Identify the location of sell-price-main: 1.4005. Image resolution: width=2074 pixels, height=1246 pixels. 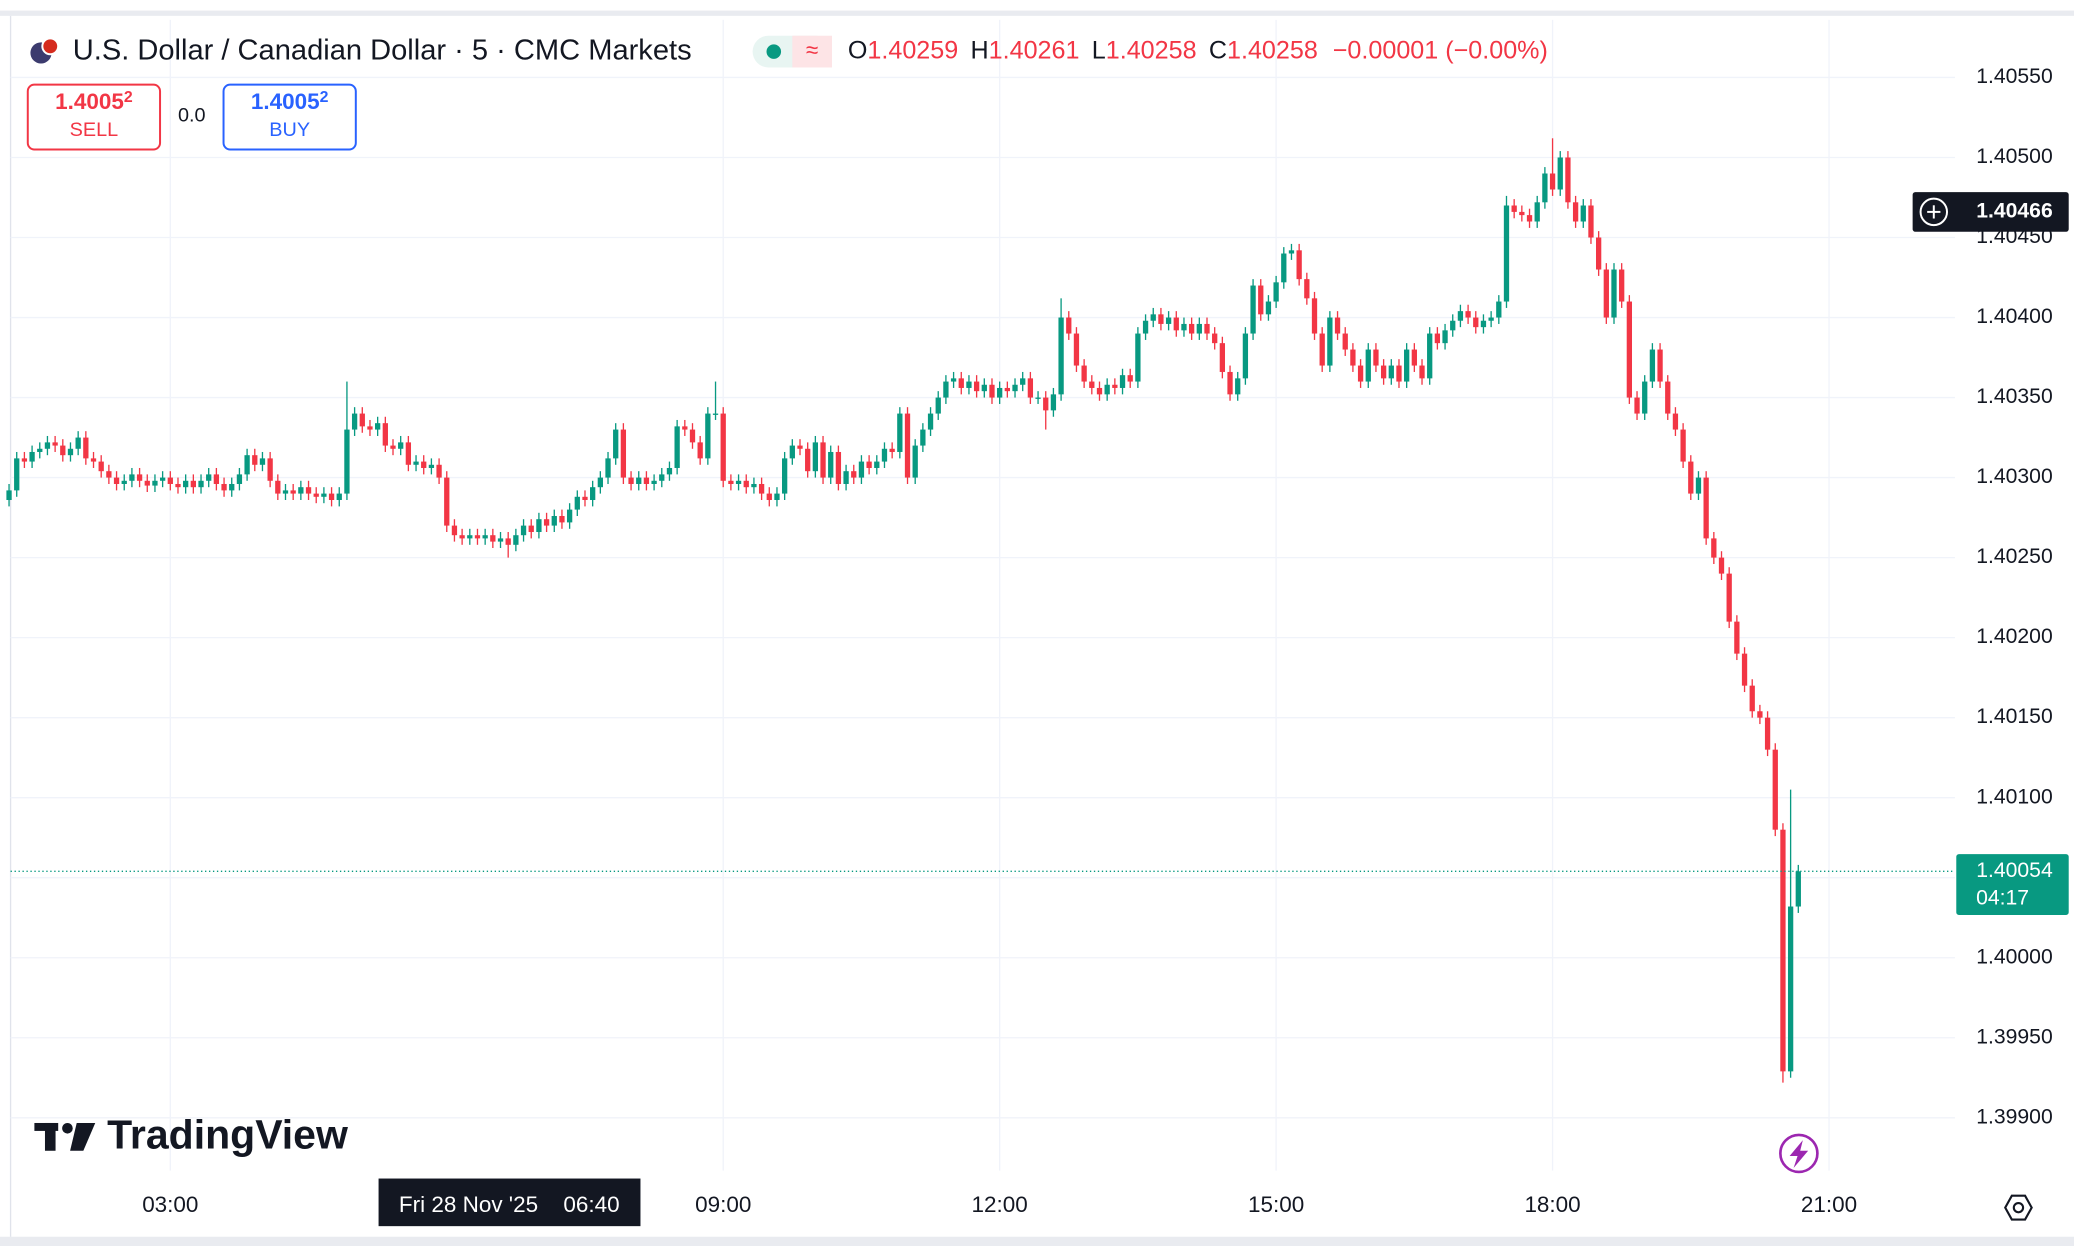
(89, 101).